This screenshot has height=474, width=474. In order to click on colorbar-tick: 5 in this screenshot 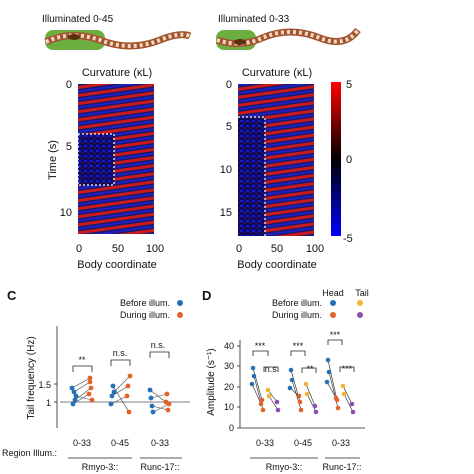, I will do `click(349, 85)`.